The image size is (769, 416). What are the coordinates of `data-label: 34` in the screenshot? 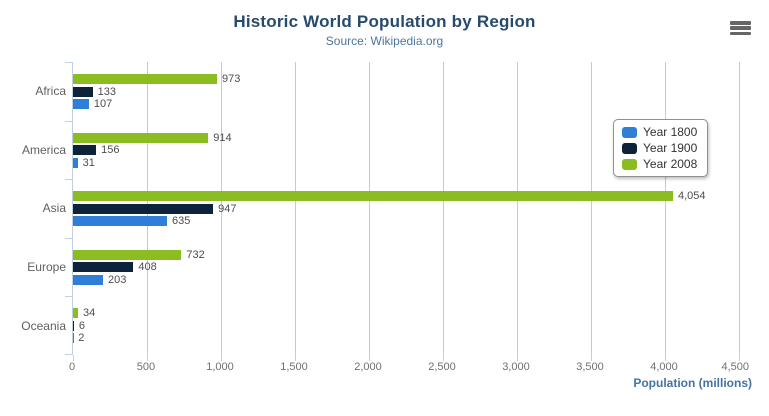 It's located at (89, 313).